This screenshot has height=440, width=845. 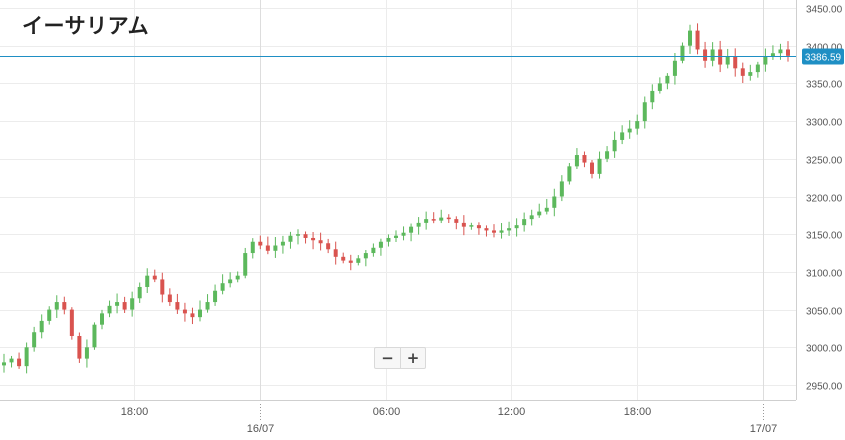 What do you see at coordinates (387, 358) in the screenshot?
I see `zoom-out-button: −` at bounding box center [387, 358].